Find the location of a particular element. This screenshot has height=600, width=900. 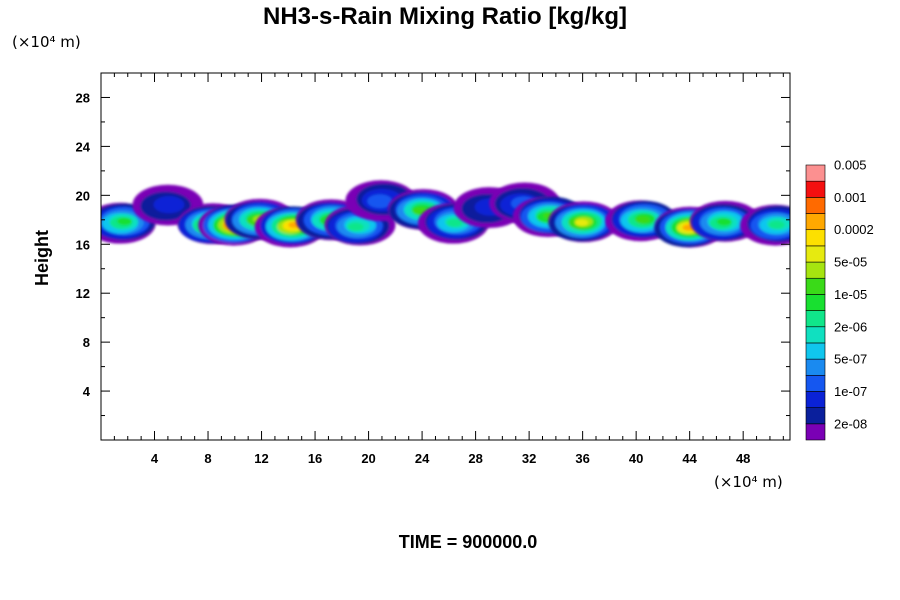

x-tick-label: 48 is located at coordinates (743, 458).